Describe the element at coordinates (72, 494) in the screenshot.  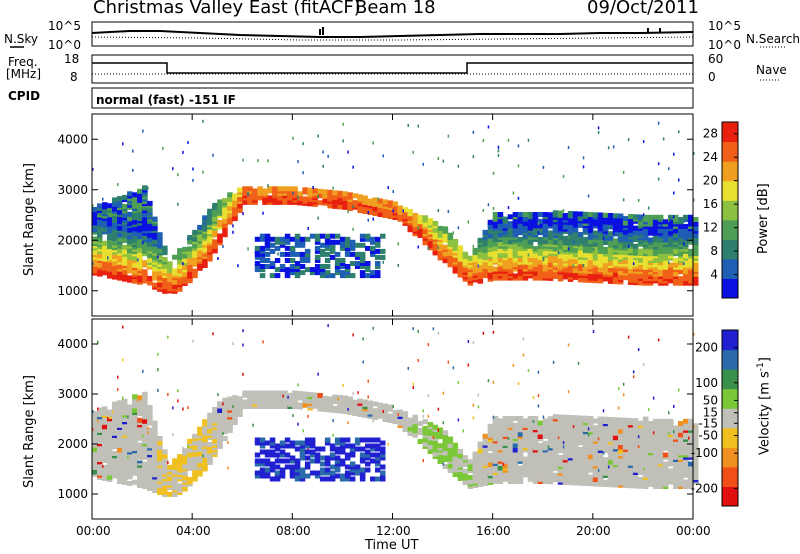
I see `ytick-label: 1000` at that location.